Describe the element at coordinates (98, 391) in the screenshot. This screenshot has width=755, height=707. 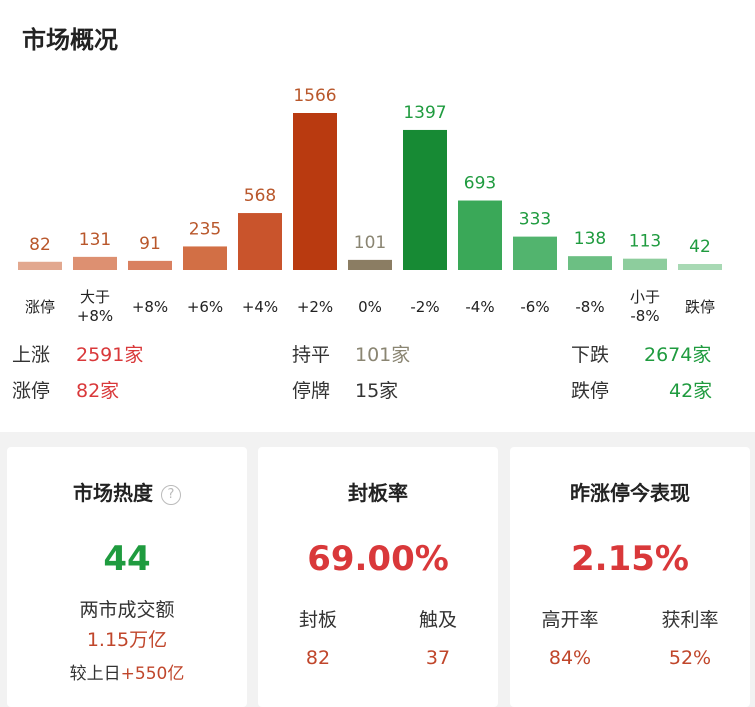
I see `limit-up-value: 82家` at that location.